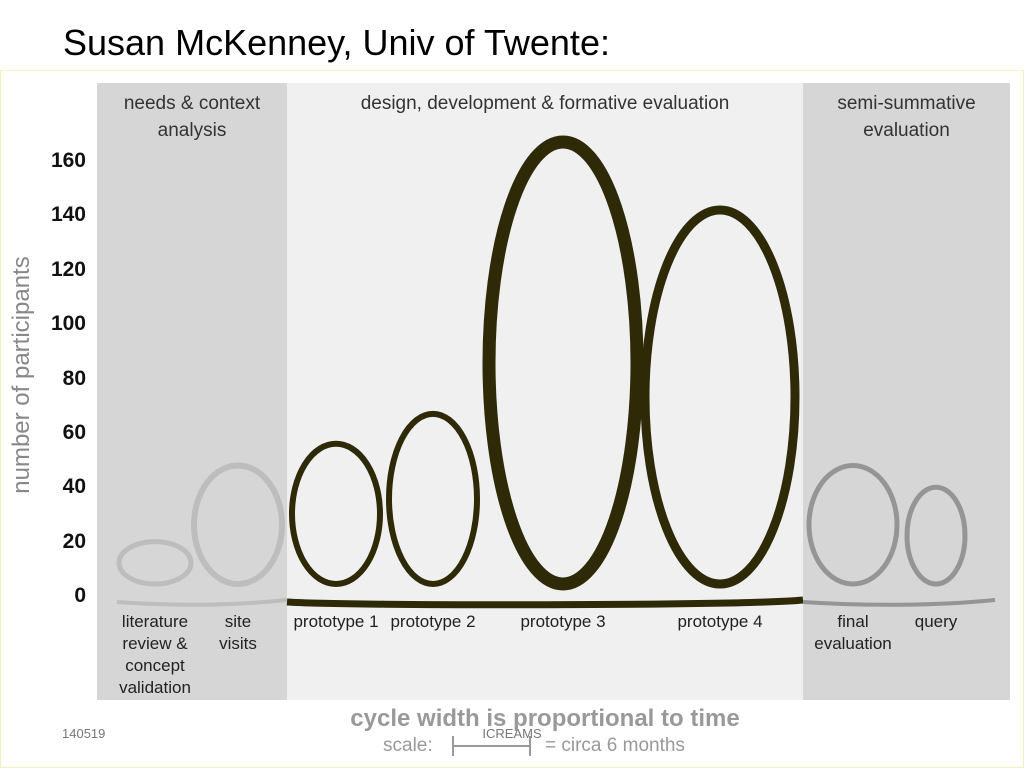 The width and height of the screenshot is (1024, 768). What do you see at coordinates (84, 733) in the screenshot?
I see `footer-date: 140519` at bounding box center [84, 733].